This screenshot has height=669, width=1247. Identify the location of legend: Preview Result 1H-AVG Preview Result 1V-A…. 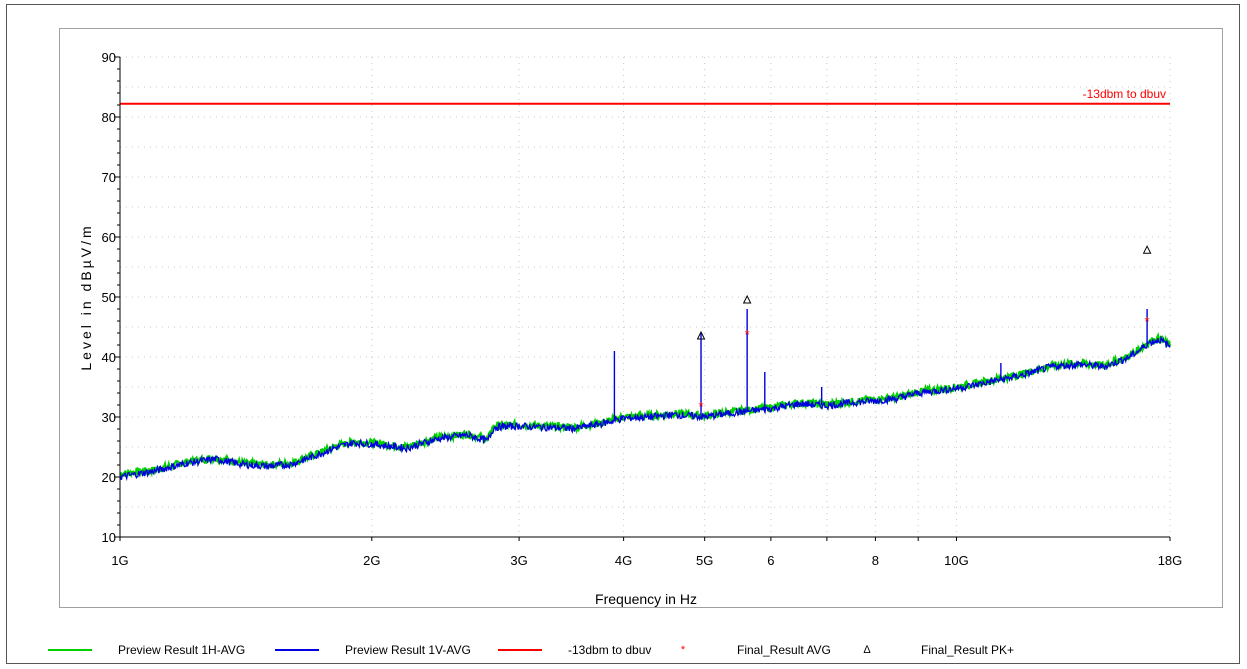
(623, 652).